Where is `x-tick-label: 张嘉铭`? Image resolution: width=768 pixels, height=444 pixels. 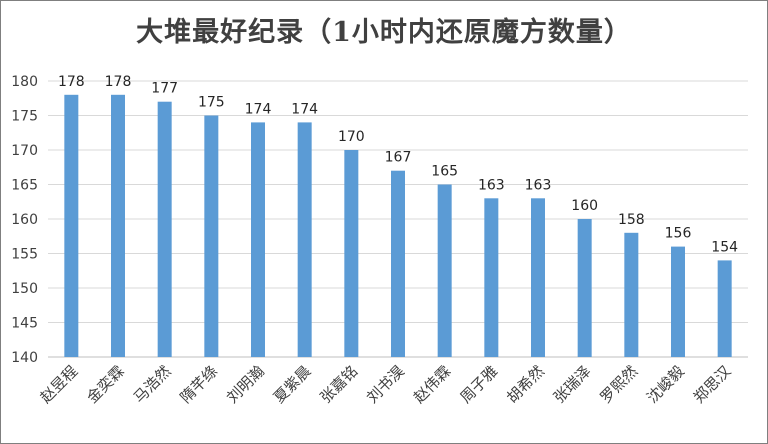 x-tick-label: 张嘉铭 is located at coordinates (339, 384).